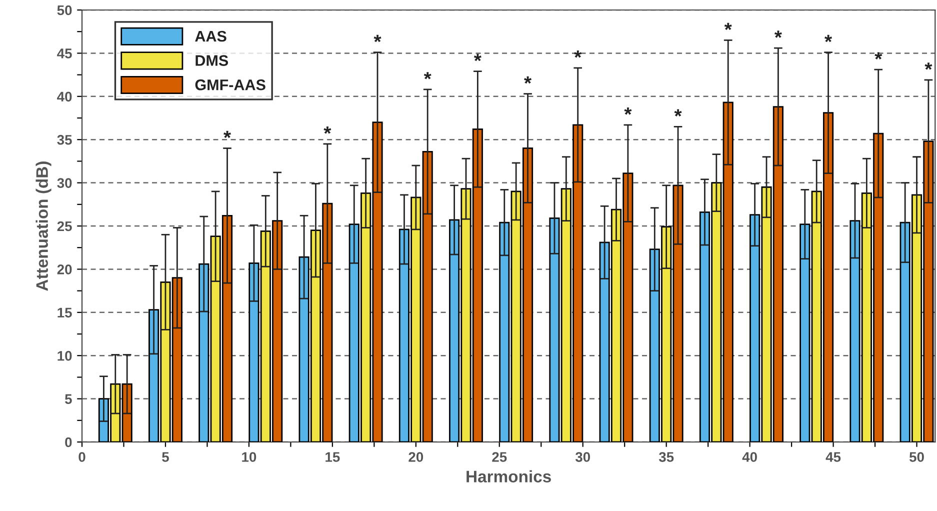 This screenshot has width=937, height=511. What do you see at coordinates (64, 10) in the screenshot?
I see `y-tick-label: 50` at bounding box center [64, 10].